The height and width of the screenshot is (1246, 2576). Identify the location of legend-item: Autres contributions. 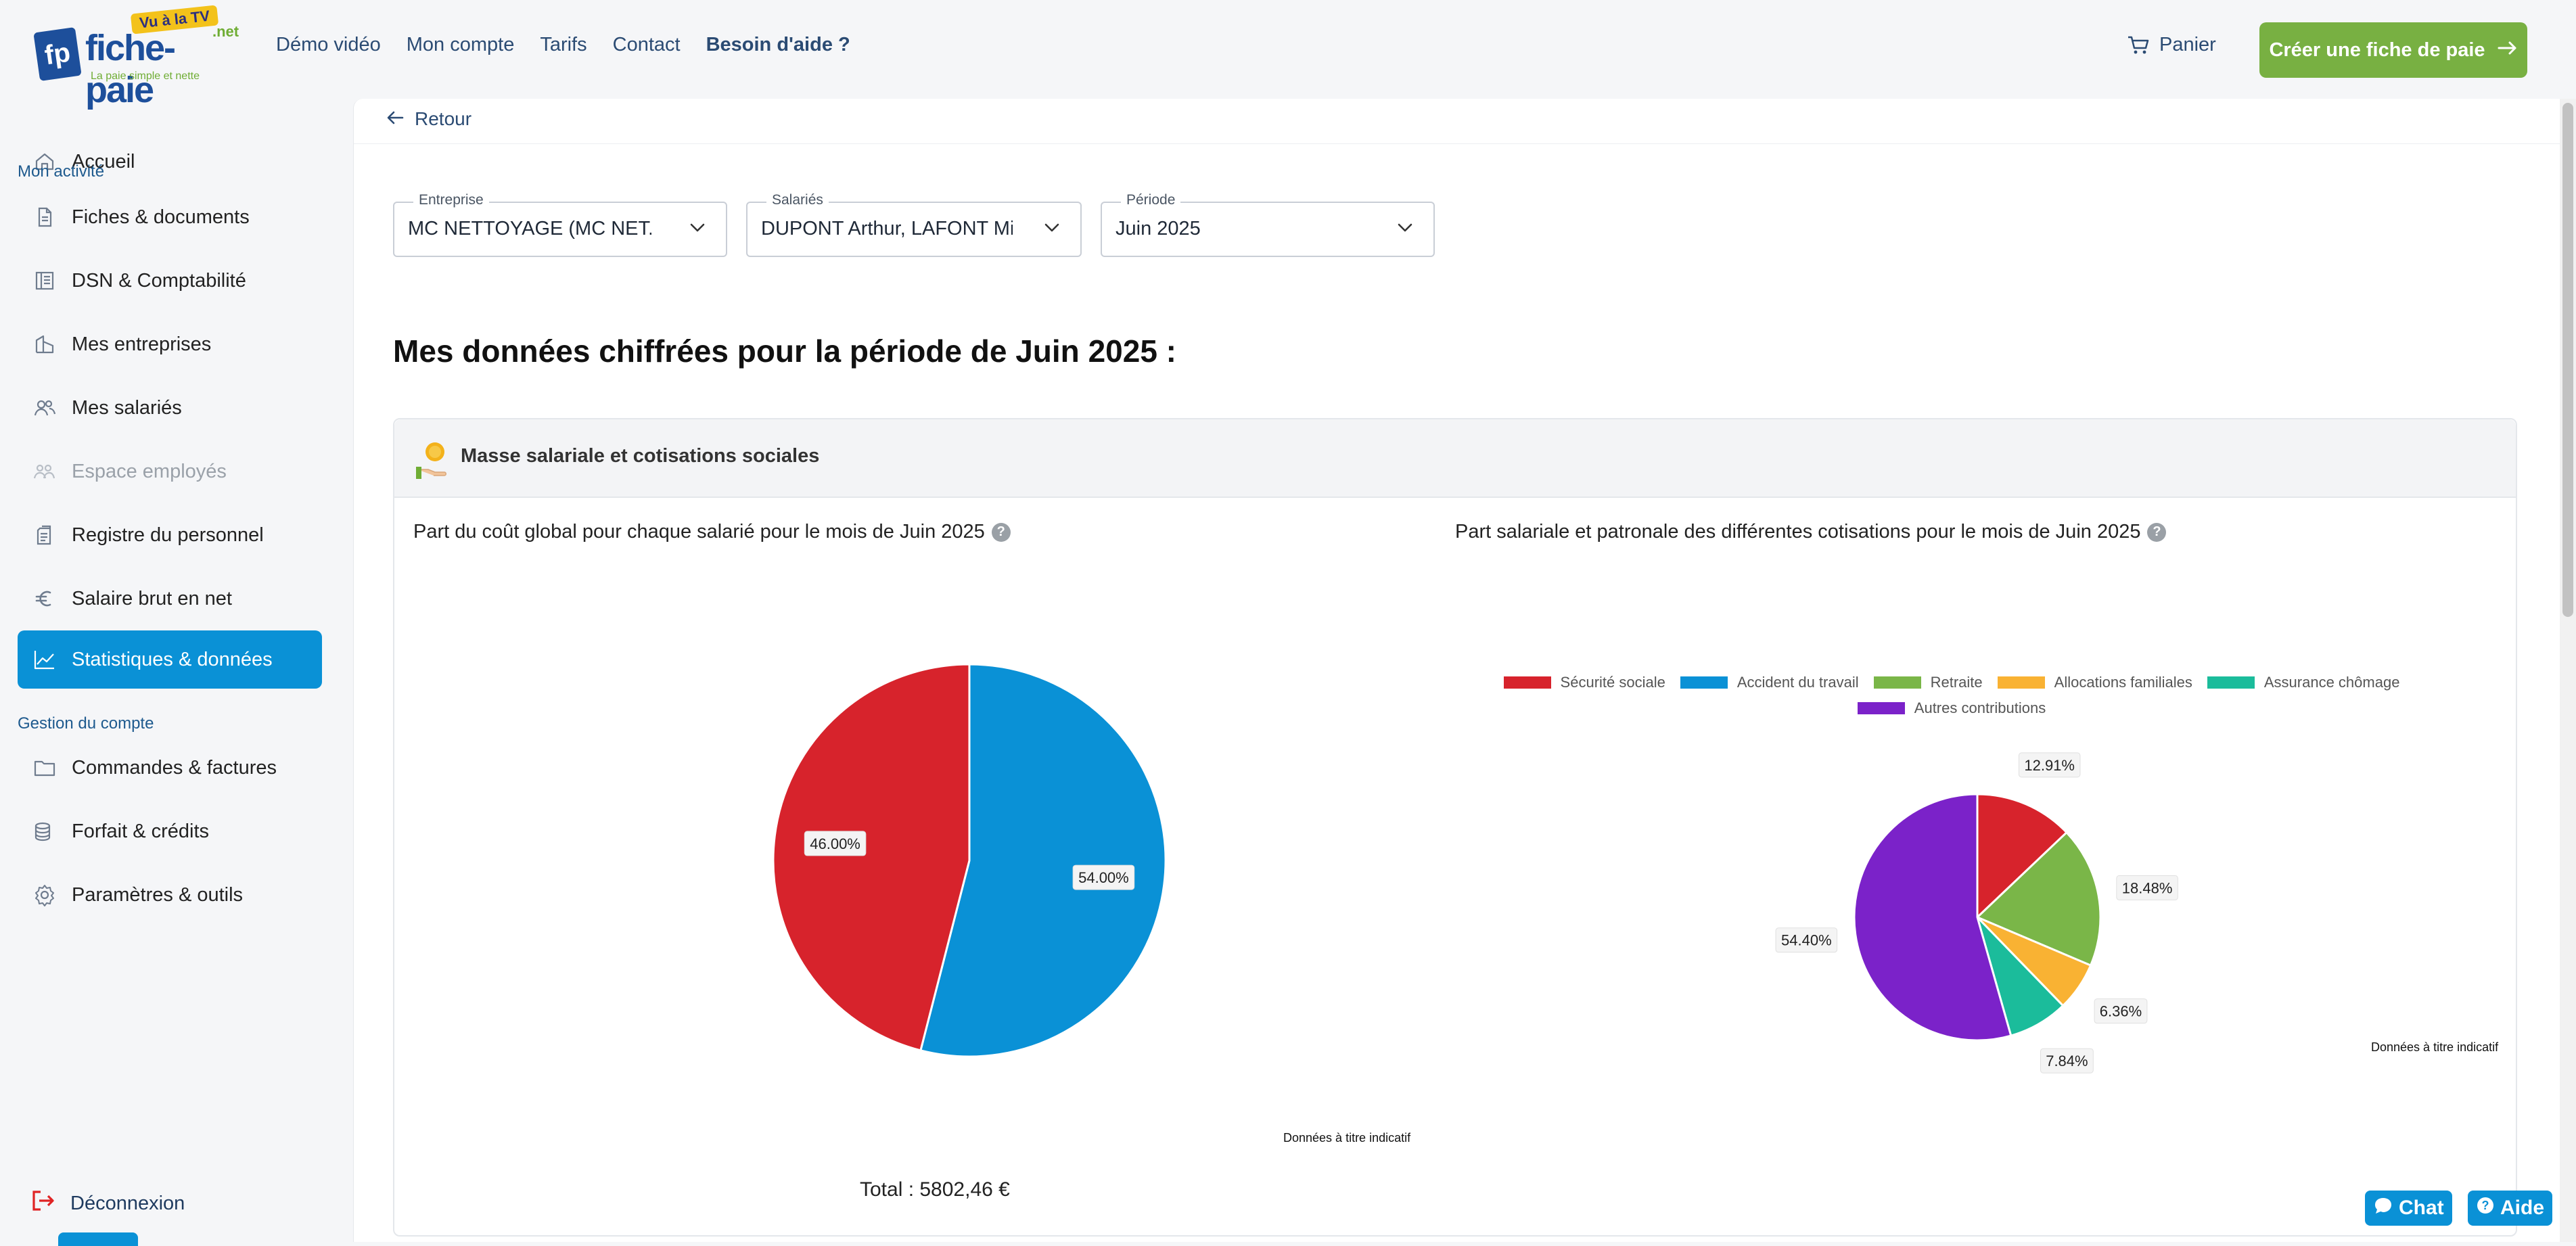
(1951, 708).